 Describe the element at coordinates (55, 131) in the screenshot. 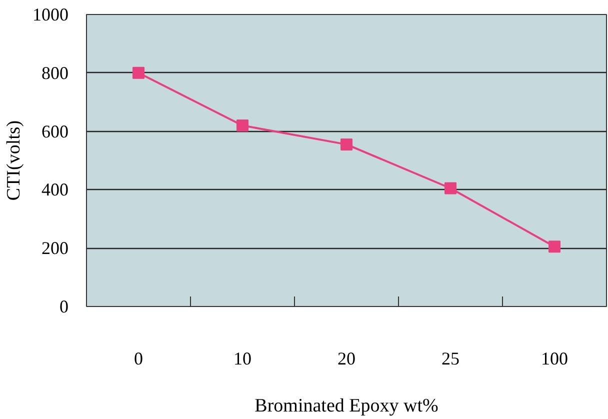

I see `y-tick-label: 600` at that location.